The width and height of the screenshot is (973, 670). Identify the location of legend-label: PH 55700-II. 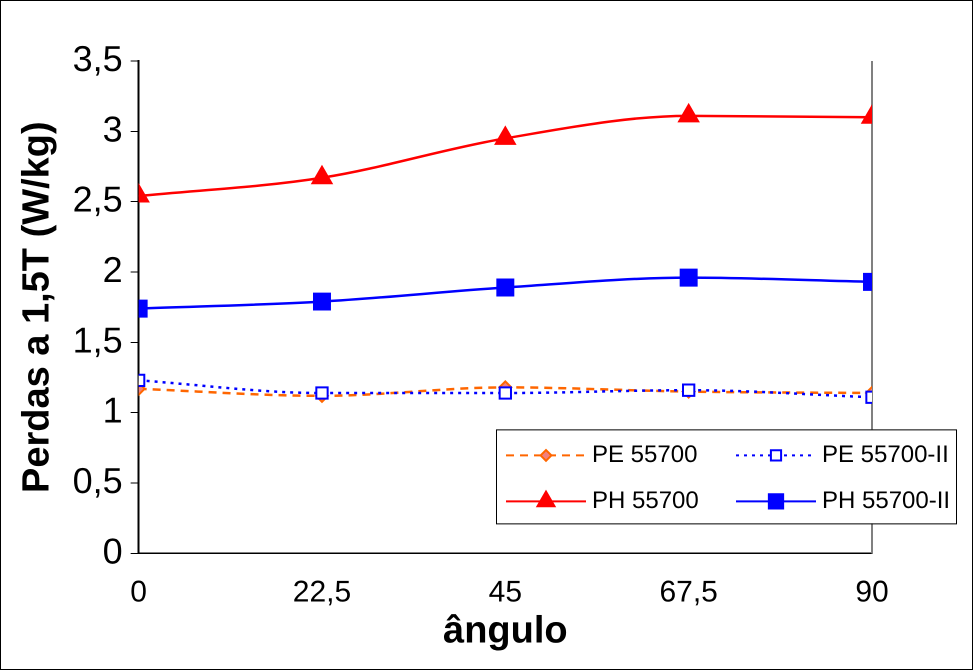
(886, 500).